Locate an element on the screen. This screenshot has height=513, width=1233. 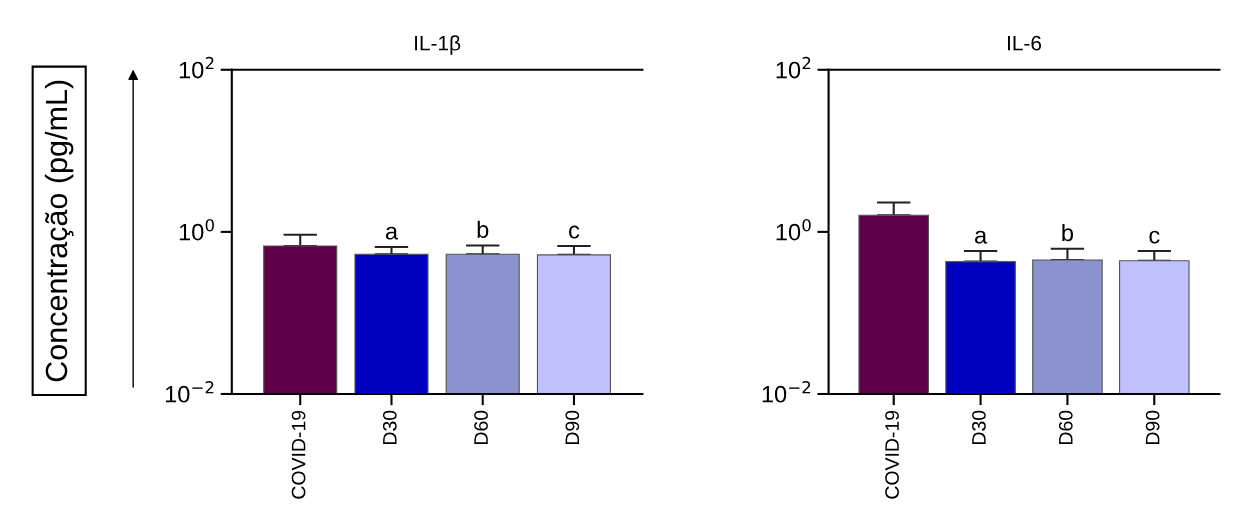
chart-title: IL-6 is located at coordinates (1024, 43).